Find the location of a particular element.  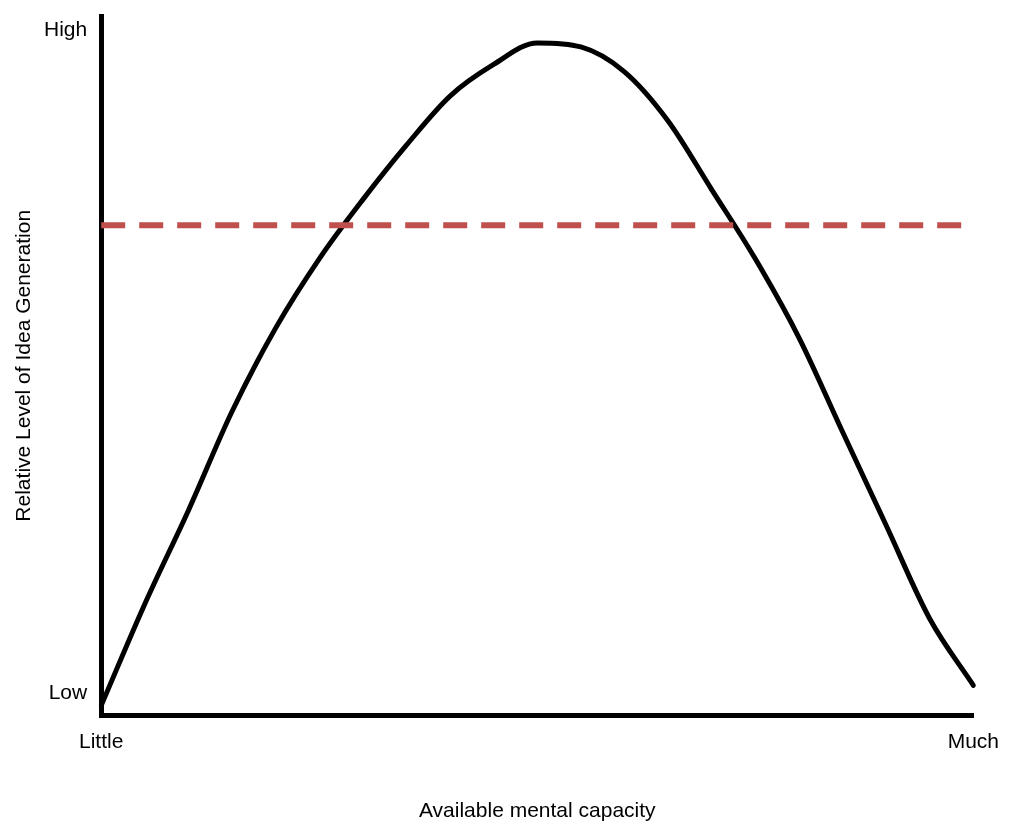

text: High is located at coordinates (66, 28).